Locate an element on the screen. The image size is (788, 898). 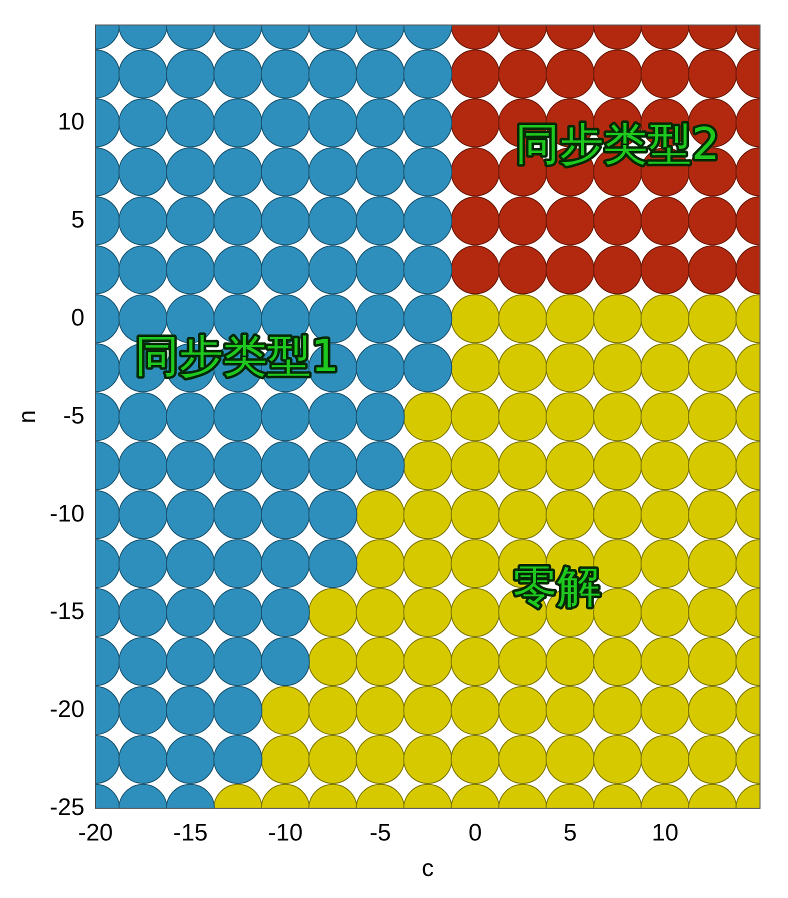
series-label: 同步类型1 is located at coordinates (237, 356).